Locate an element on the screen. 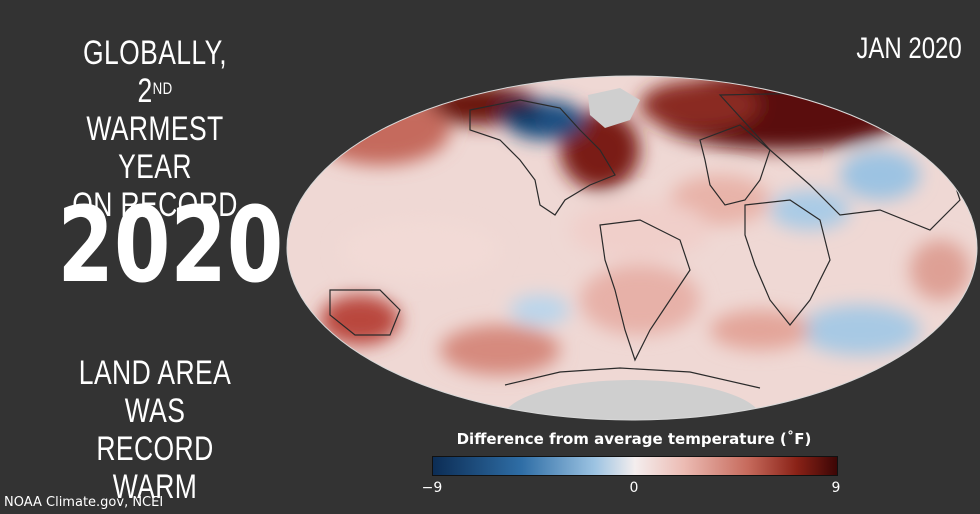 The image size is (980, 514). legend-mid-label: 0 is located at coordinates (634, 488).